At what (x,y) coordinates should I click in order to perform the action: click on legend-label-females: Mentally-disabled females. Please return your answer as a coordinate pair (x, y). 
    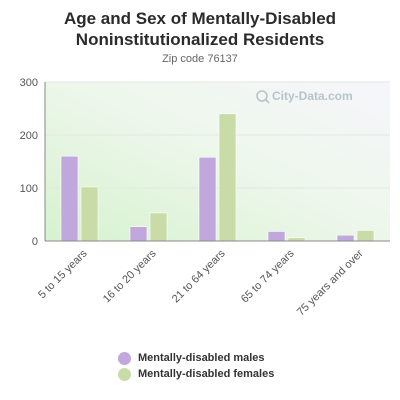
    Looking at the image, I should click on (206, 374).